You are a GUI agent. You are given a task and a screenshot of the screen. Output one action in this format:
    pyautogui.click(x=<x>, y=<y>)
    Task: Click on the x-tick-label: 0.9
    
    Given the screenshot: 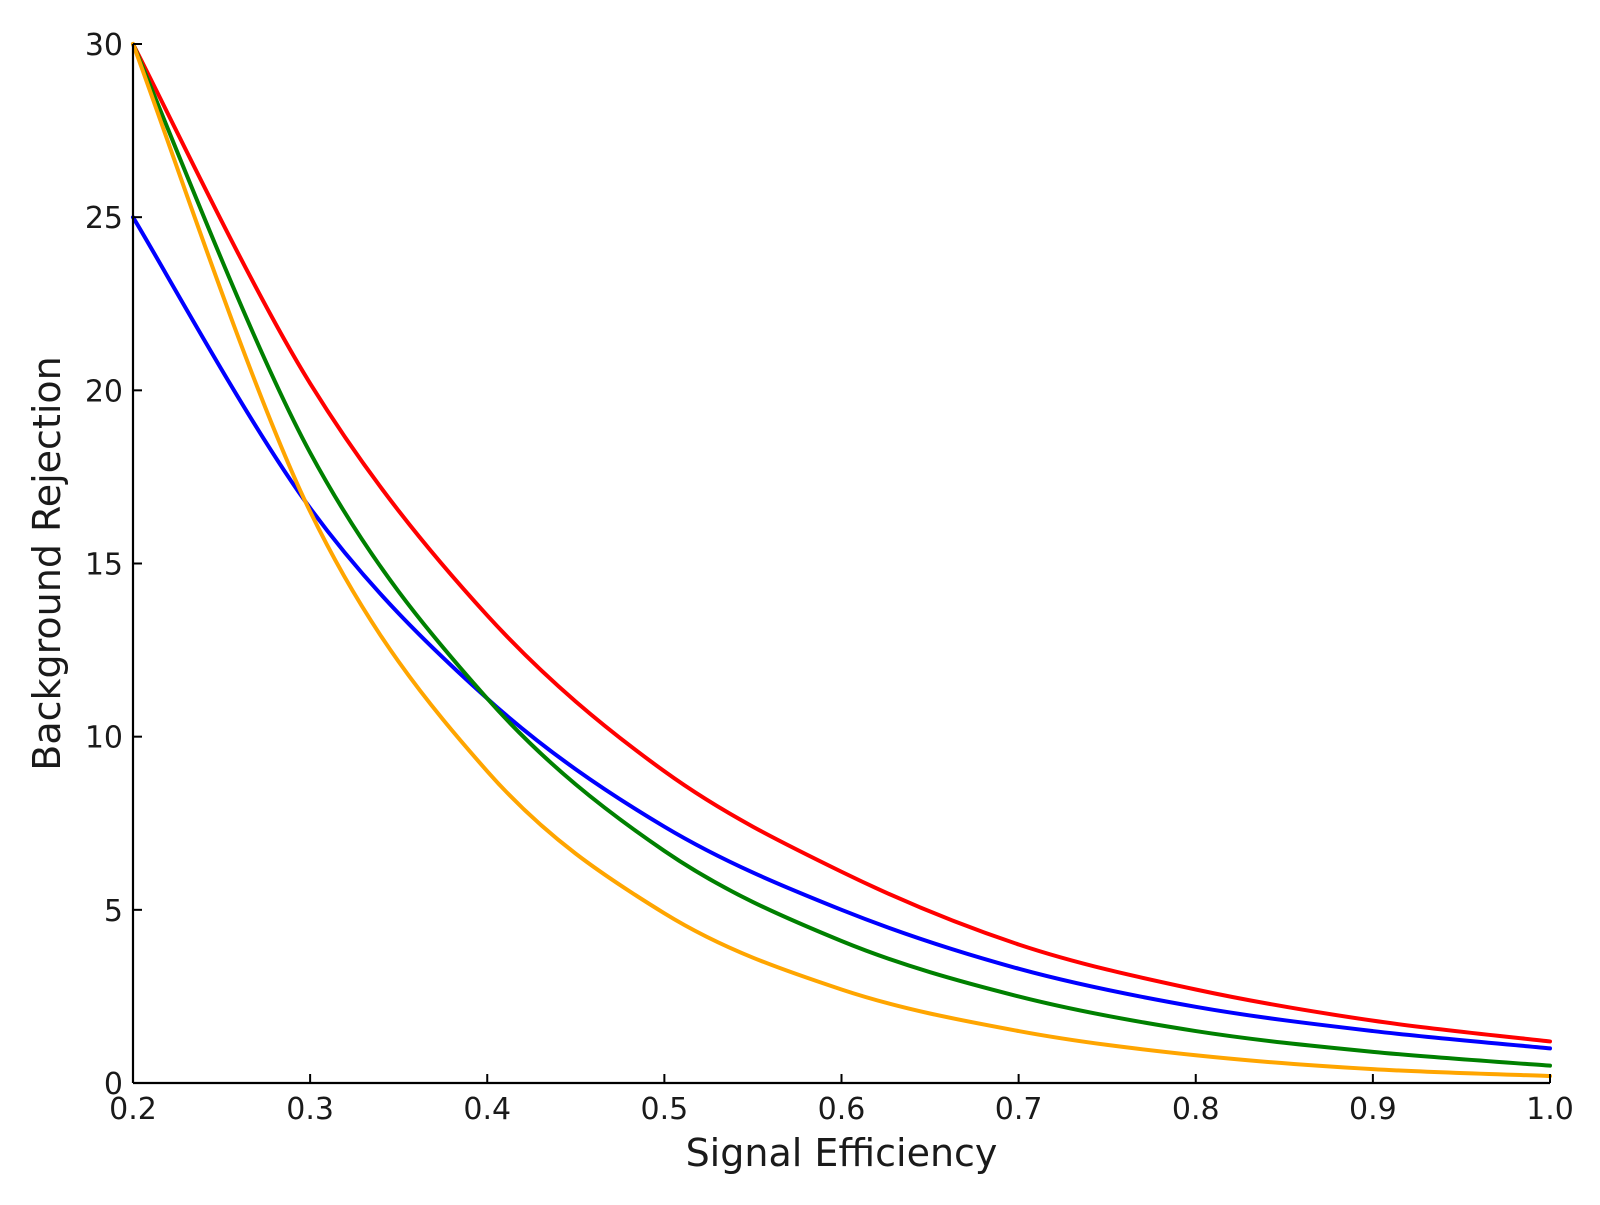 What is the action you would take?
    pyautogui.click(x=1373, y=1109)
    